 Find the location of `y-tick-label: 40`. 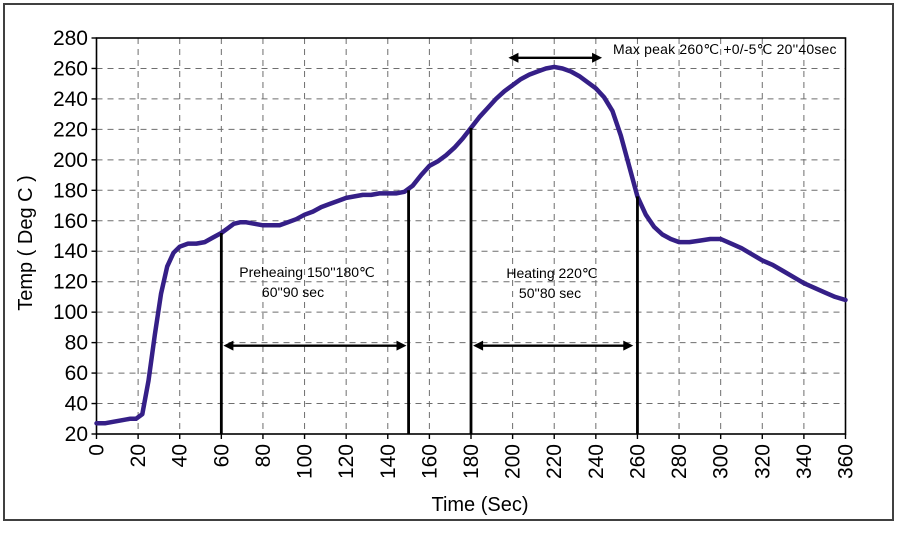

y-tick-label: 40 is located at coordinates (76, 404).